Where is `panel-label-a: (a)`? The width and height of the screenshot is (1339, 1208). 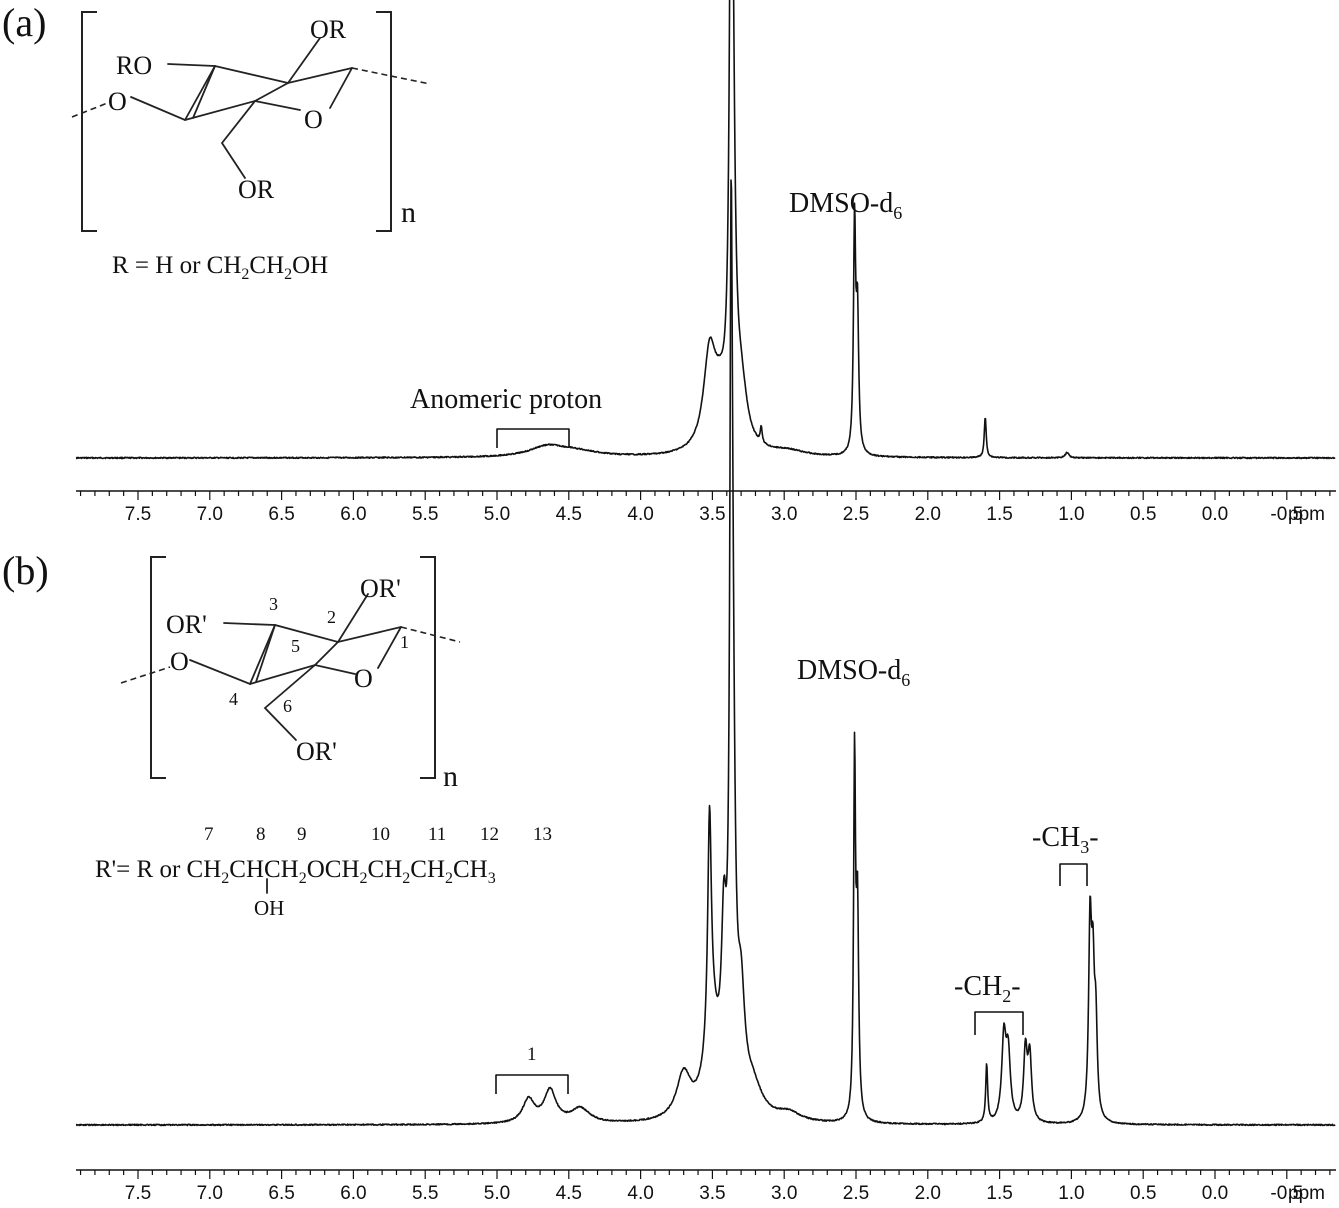 panel-label-a: (a) is located at coordinates (24, 22).